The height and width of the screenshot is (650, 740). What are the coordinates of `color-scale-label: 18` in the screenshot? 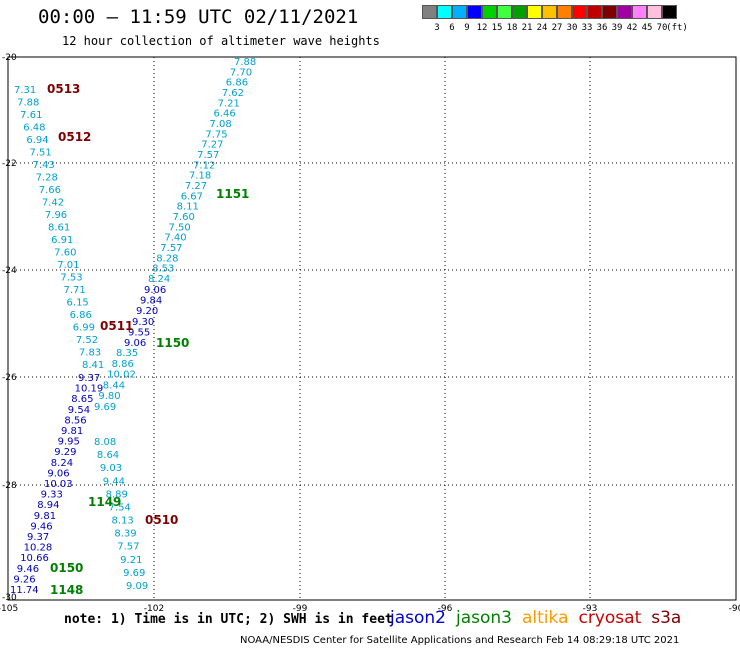 It's located at (512, 28).